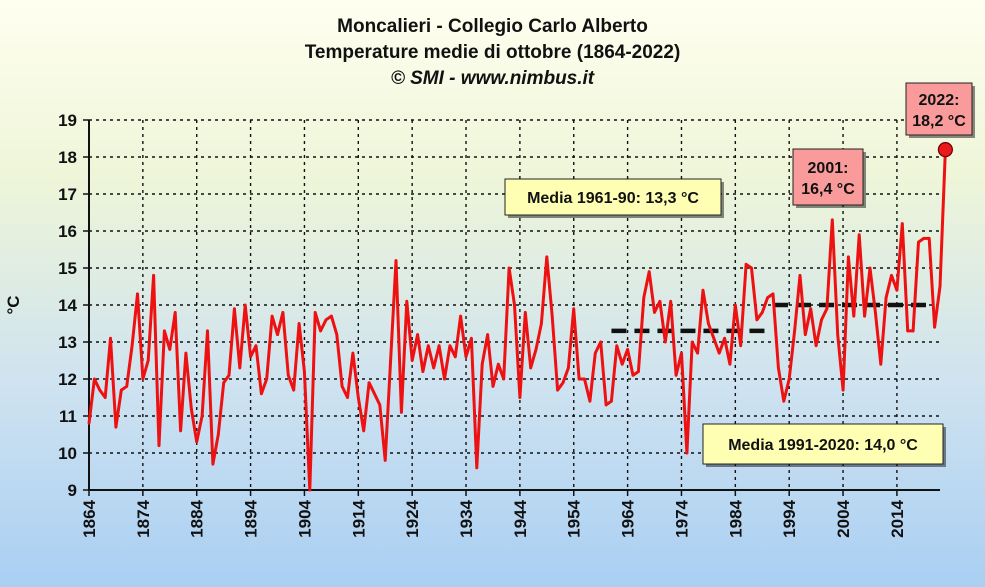 The height and width of the screenshot is (587, 985). I want to click on x-tick-label: 1884, so click(197, 518).